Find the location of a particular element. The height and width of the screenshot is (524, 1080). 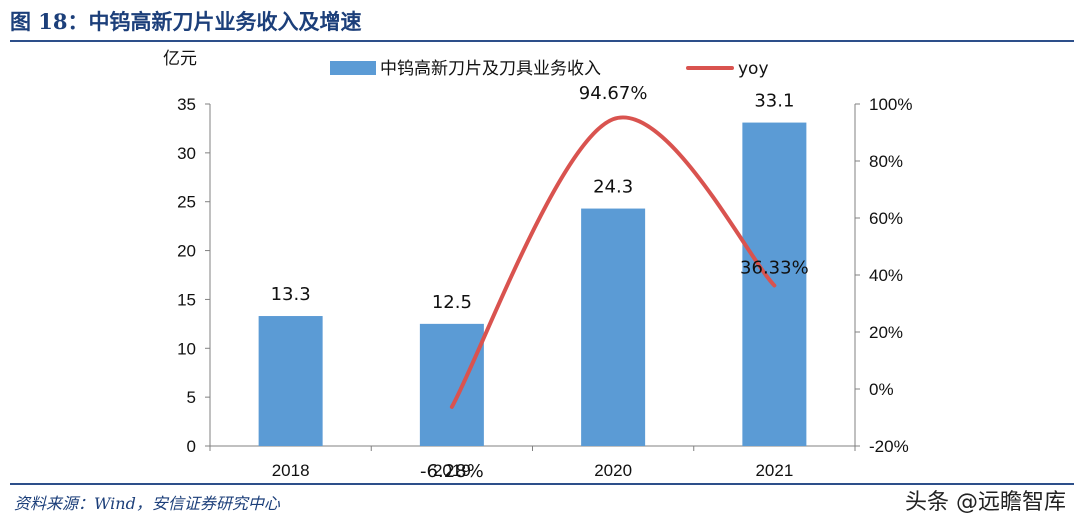

y-right-tick-label: 40% is located at coordinates (886, 275).